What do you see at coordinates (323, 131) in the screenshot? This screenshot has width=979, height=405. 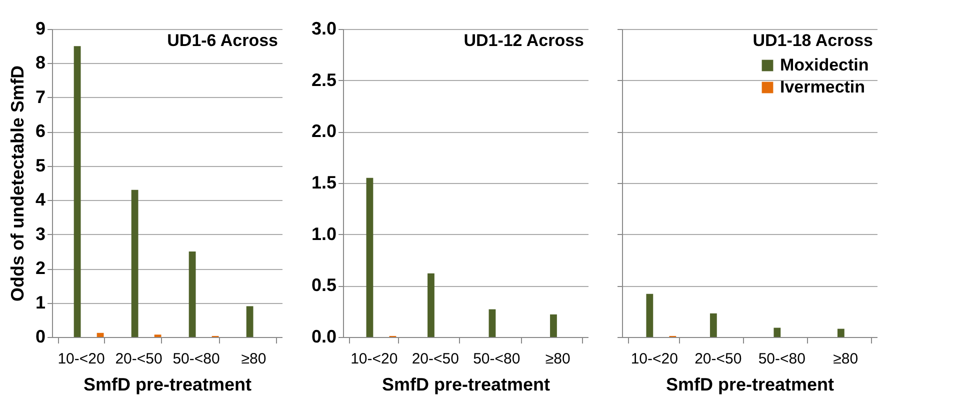 I see `y-tick-label: 2.0` at bounding box center [323, 131].